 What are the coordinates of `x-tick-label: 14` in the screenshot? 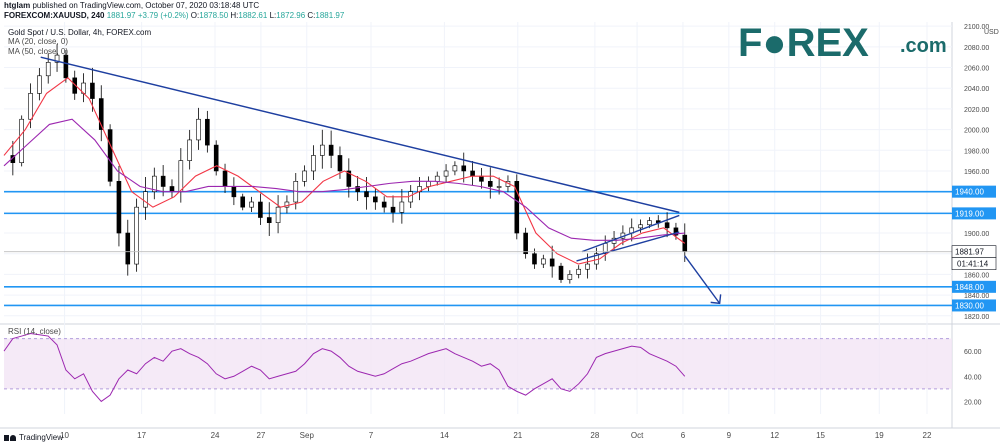 It's located at (444, 435).